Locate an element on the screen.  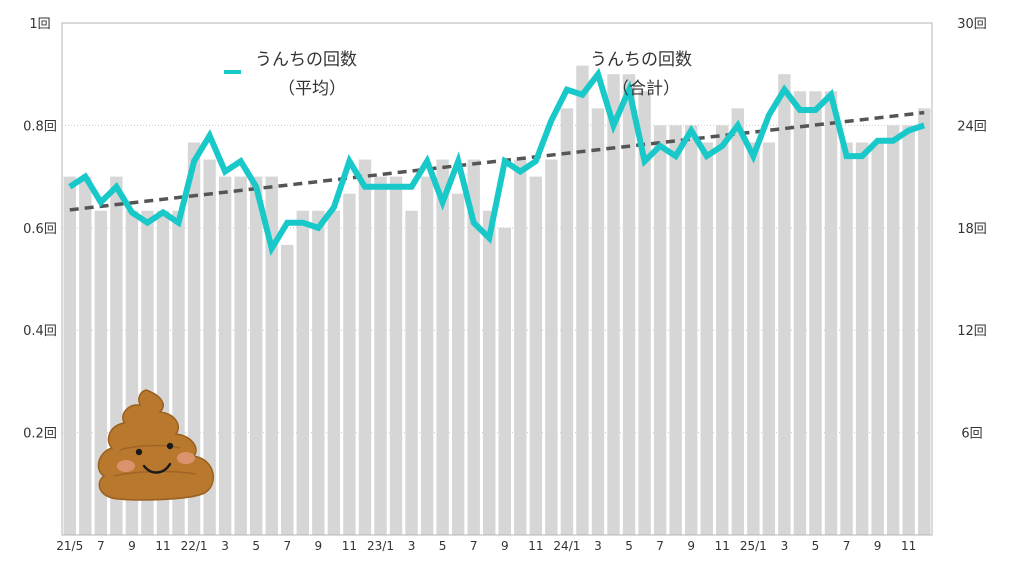
legend: うんちの回数 （平均） うんちの回数 （合計） is located at coordinates (458, 74).